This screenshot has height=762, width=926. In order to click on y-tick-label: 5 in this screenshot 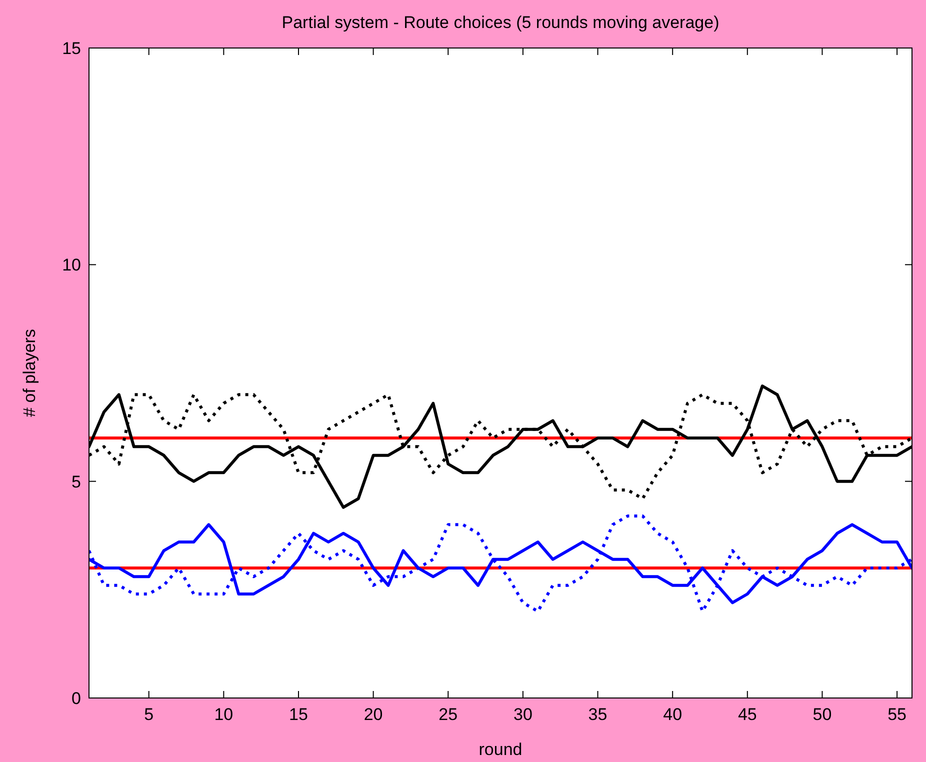, I will do `click(76, 482)`.